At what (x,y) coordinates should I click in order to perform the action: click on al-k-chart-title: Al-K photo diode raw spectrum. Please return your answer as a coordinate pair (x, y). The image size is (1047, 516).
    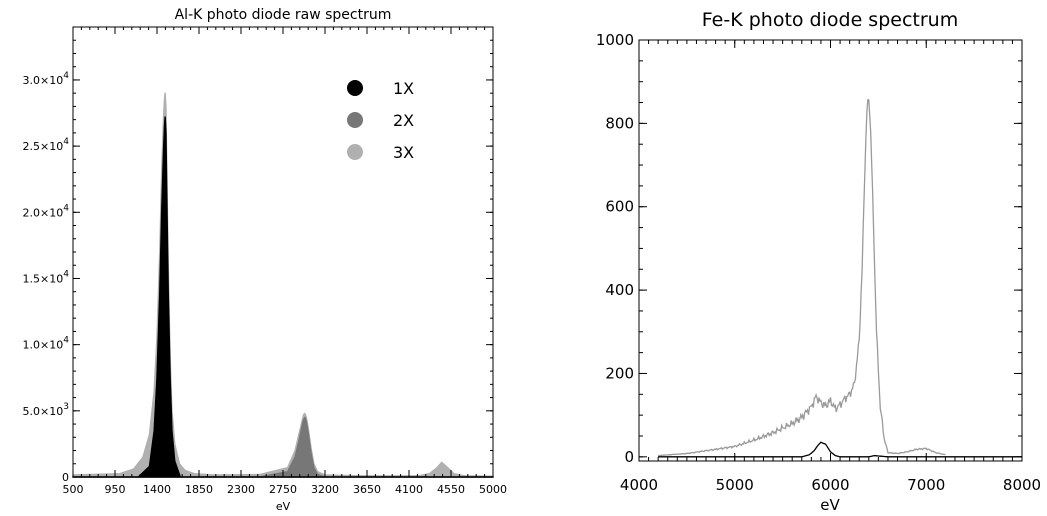
    Looking at the image, I should click on (283, 15).